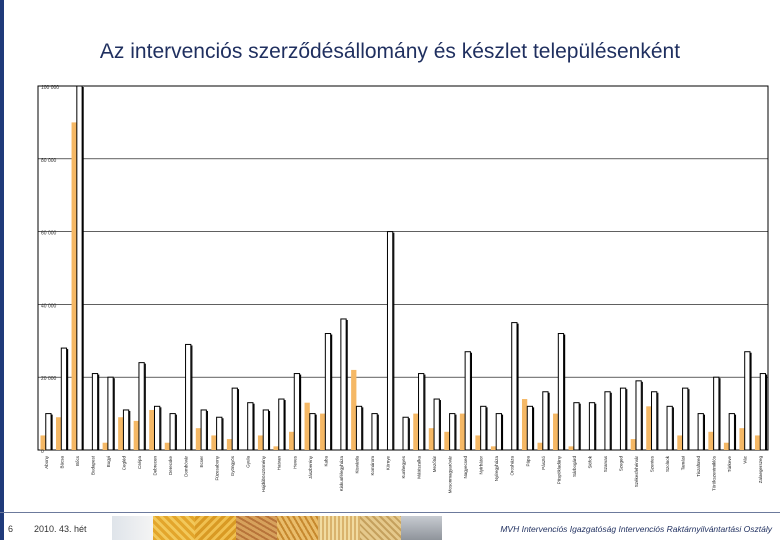 This screenshot has width=780, height=540. Describe the element at coordinates (49, 379) in the screenshot. I see `y-tick-label: 20 000` at that location.